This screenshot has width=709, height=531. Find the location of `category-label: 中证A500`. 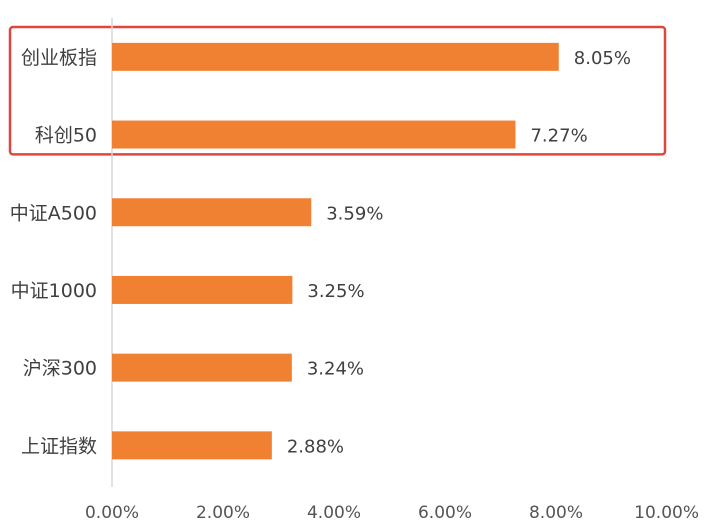

category-label: 中证A500 is located at coordinates (53, 213).